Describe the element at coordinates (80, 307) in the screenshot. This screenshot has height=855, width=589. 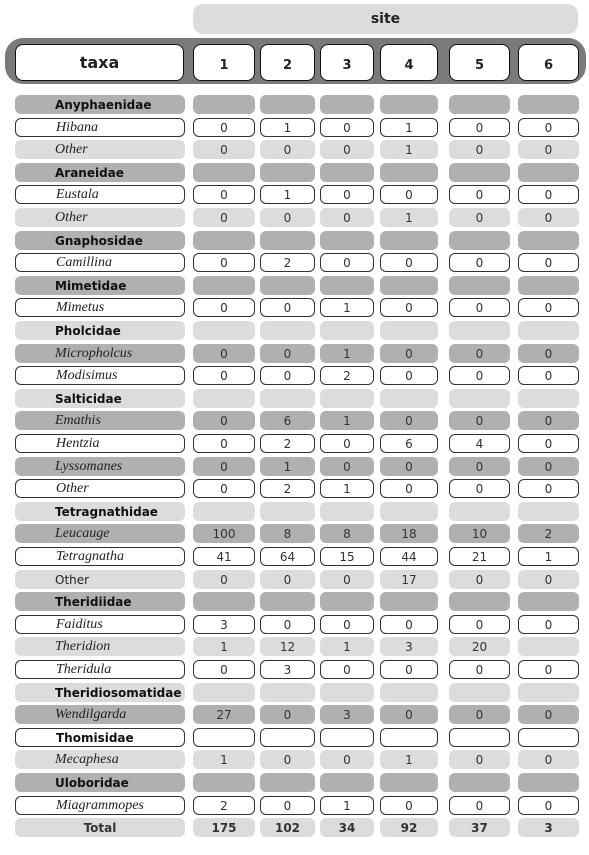
I see `row-label-text: Mimetus` at that location.